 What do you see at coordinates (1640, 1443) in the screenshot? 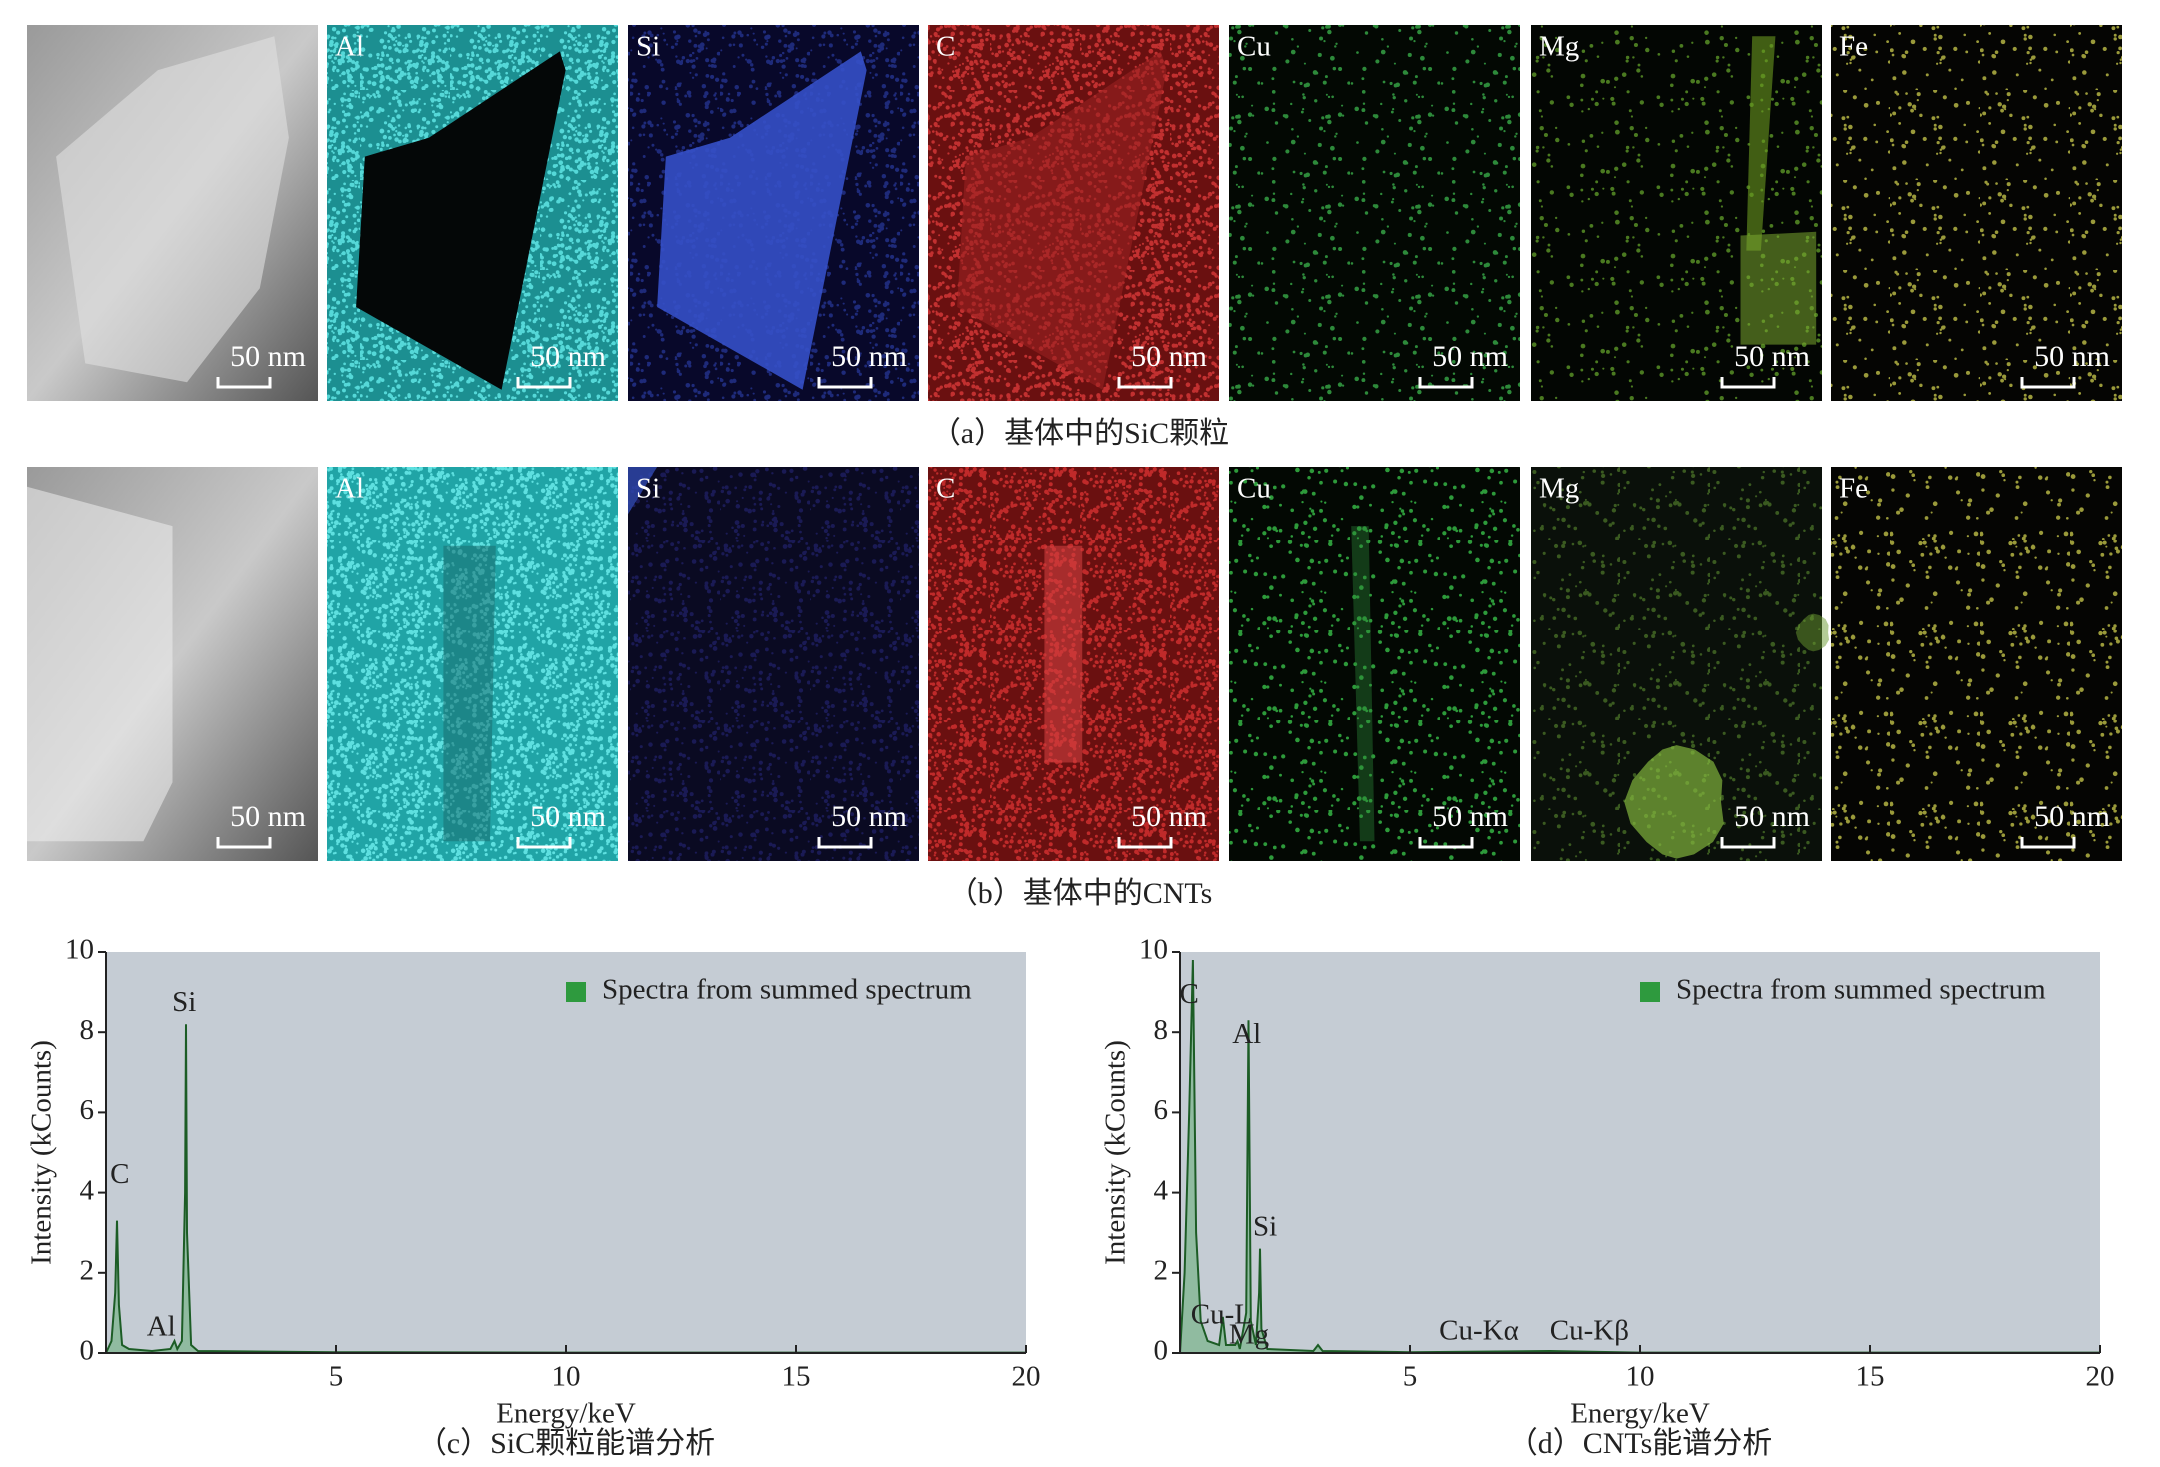
I see `caption: （d）CNTs能谱分析` at bounding box center [1640, 1443].